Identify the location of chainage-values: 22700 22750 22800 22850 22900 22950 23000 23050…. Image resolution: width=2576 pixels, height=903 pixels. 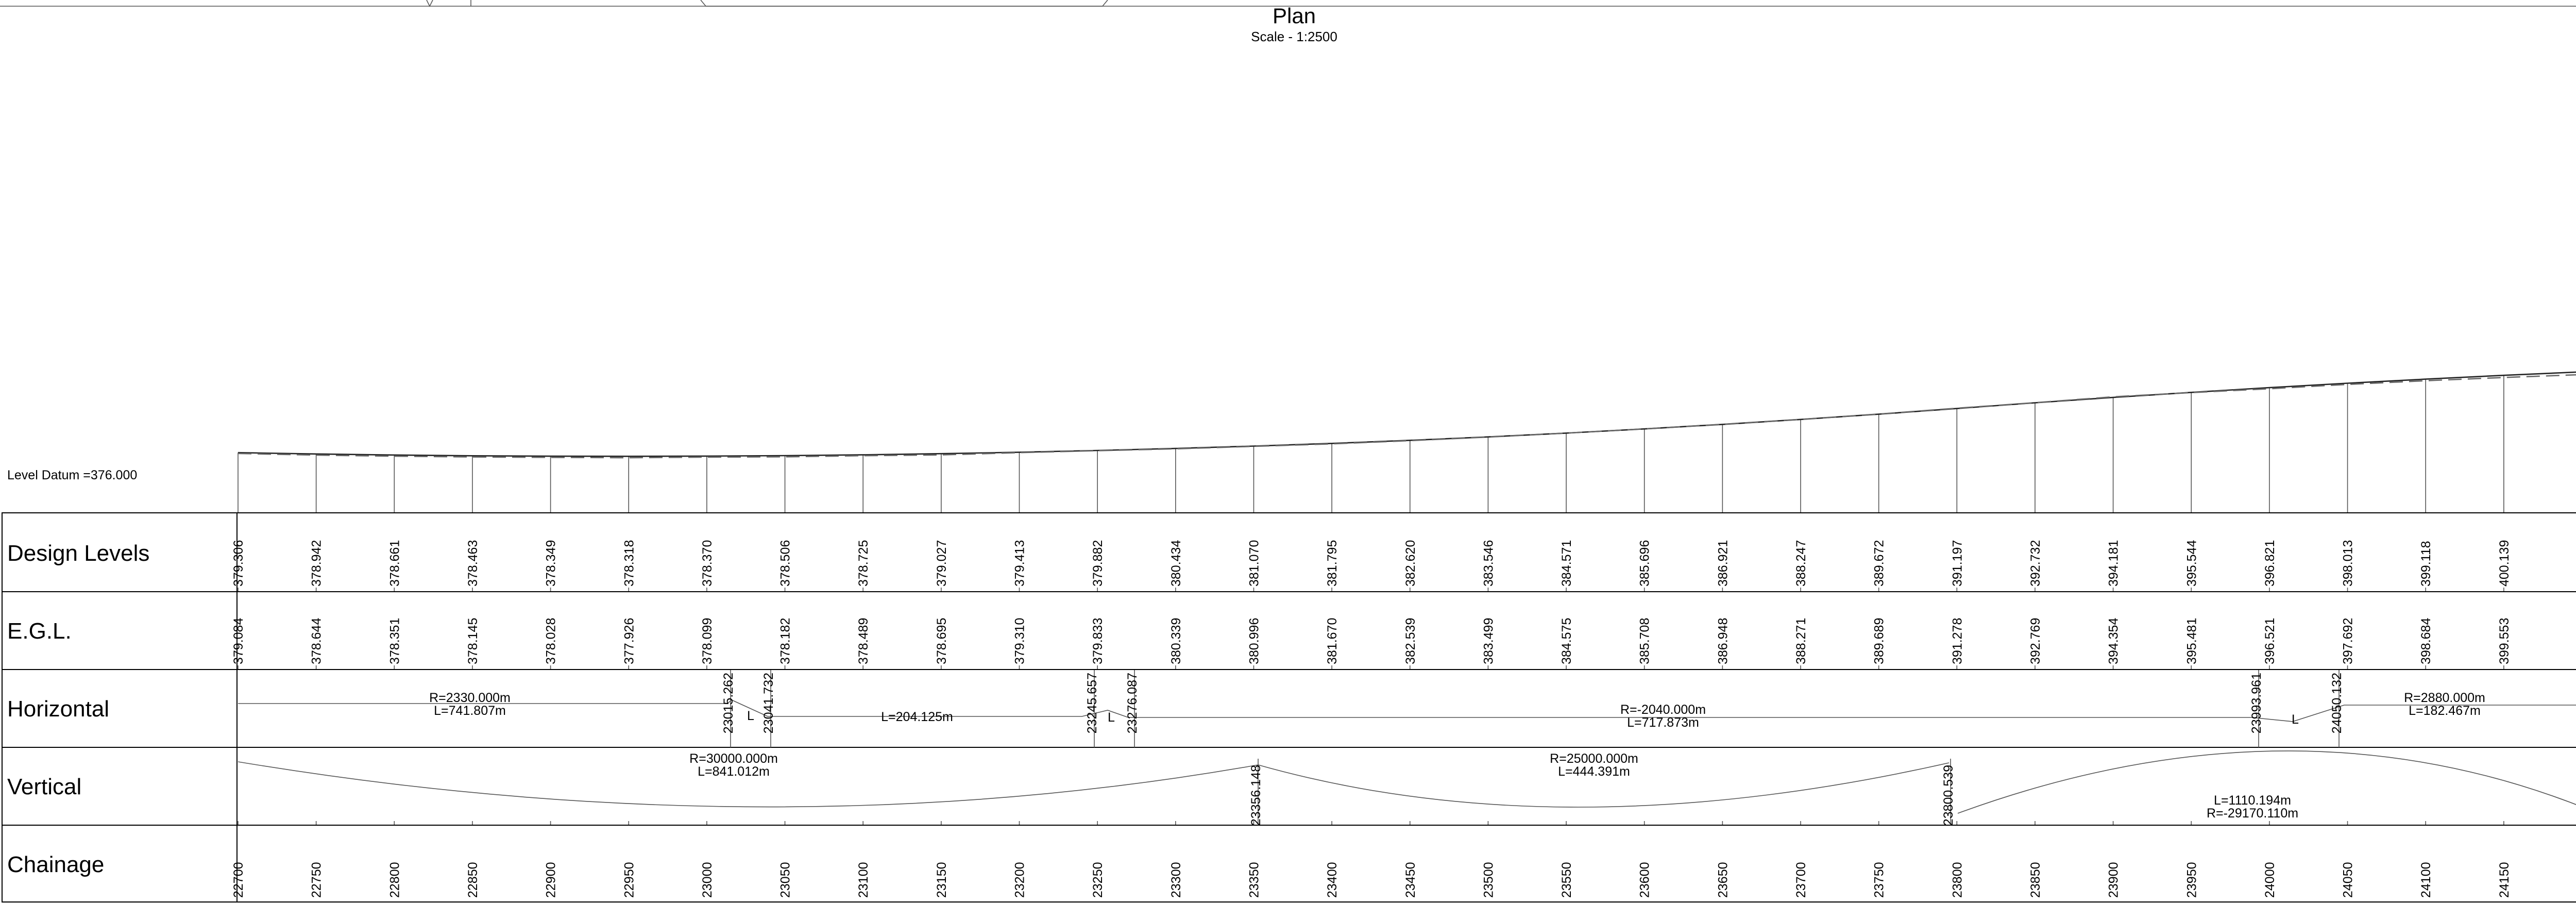
(1403, 880).